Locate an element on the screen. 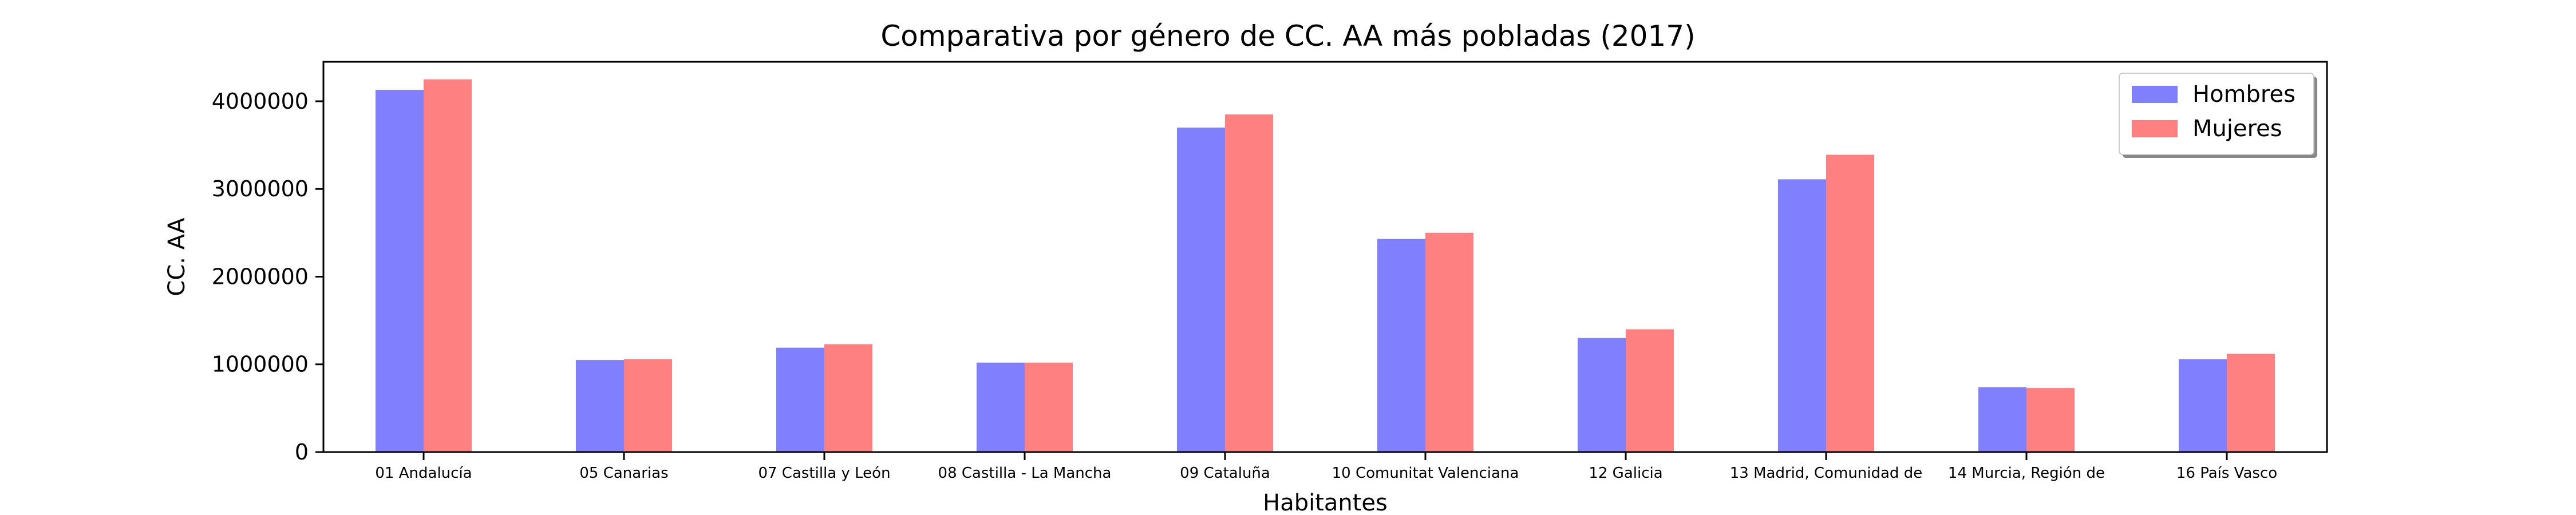 The height and width of the screenshot is (515, 2576). x-tick-label: 16 País Vasco is located at coordinates (2226, 473).